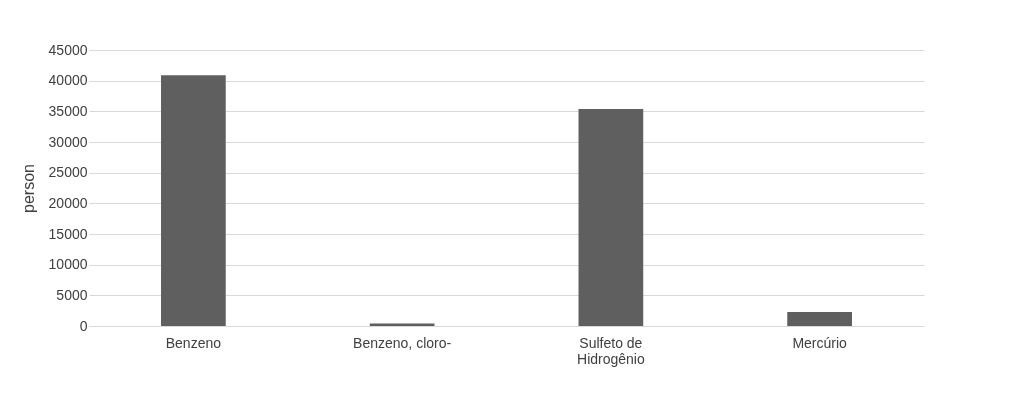  I want to click on x-tick-label: Benzeno, cloro-, so click(402, 342).